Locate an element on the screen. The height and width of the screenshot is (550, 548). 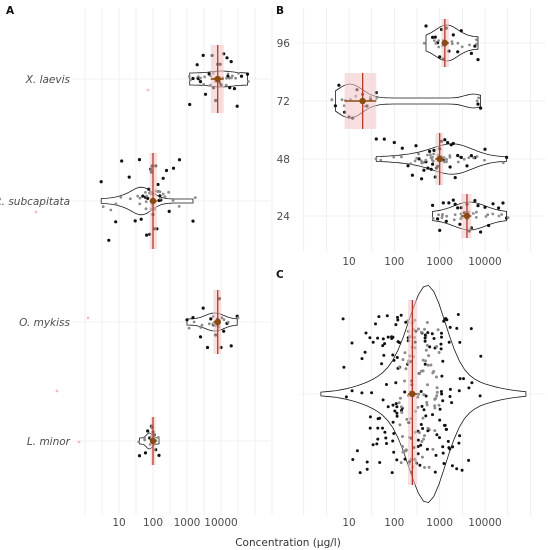
panel-b-x-tick-label: 10000 is located at coordinates (484, 262).